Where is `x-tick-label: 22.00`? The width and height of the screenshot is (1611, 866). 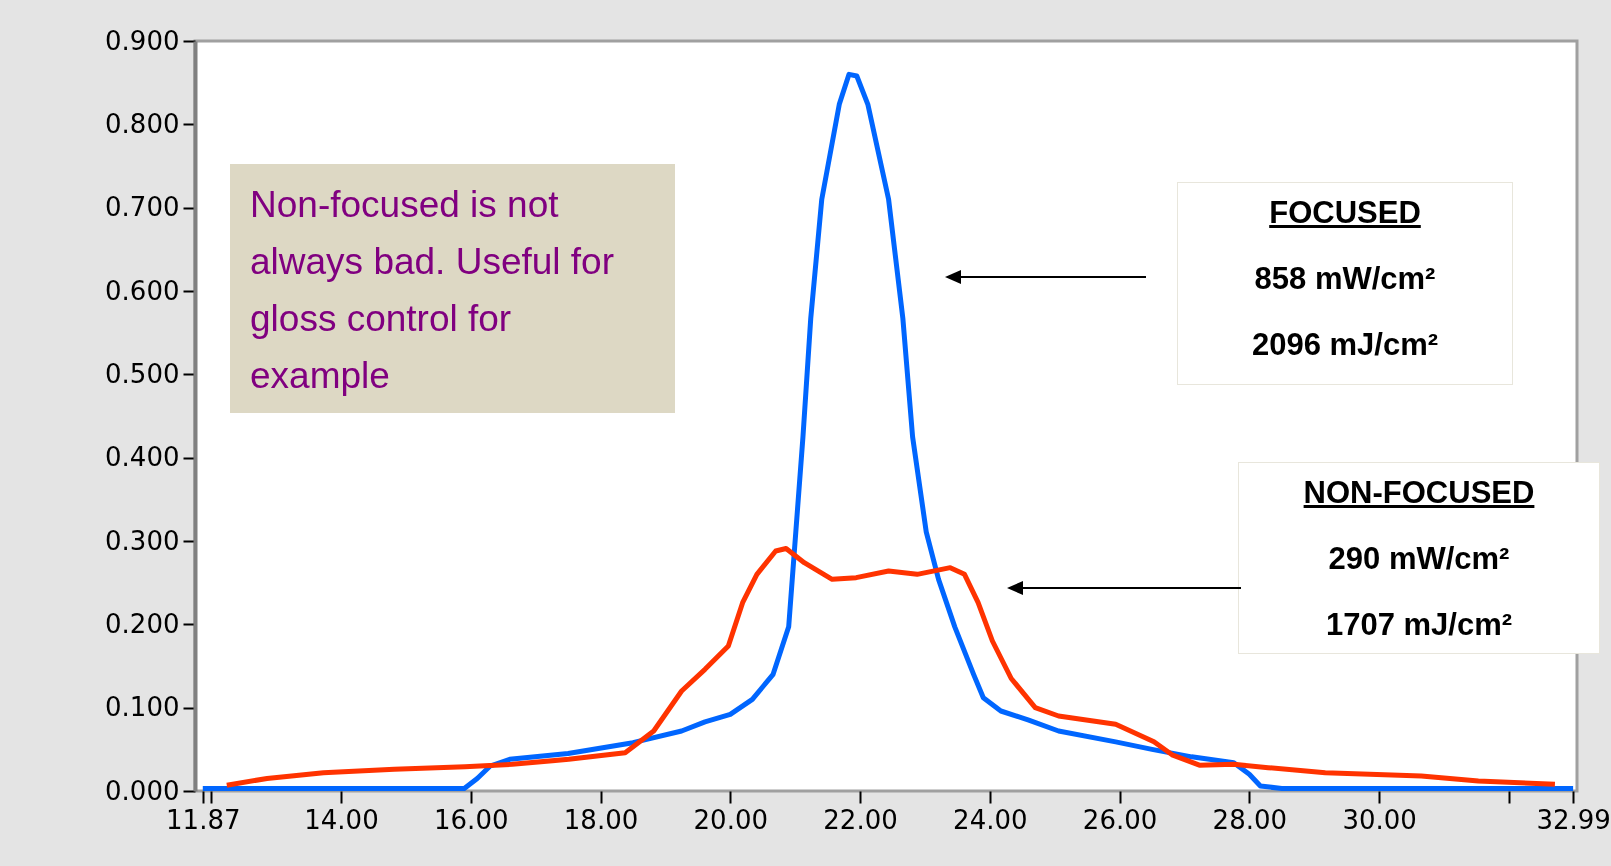
x-tick-label: 22.00 is located at coordinates (860, 819).